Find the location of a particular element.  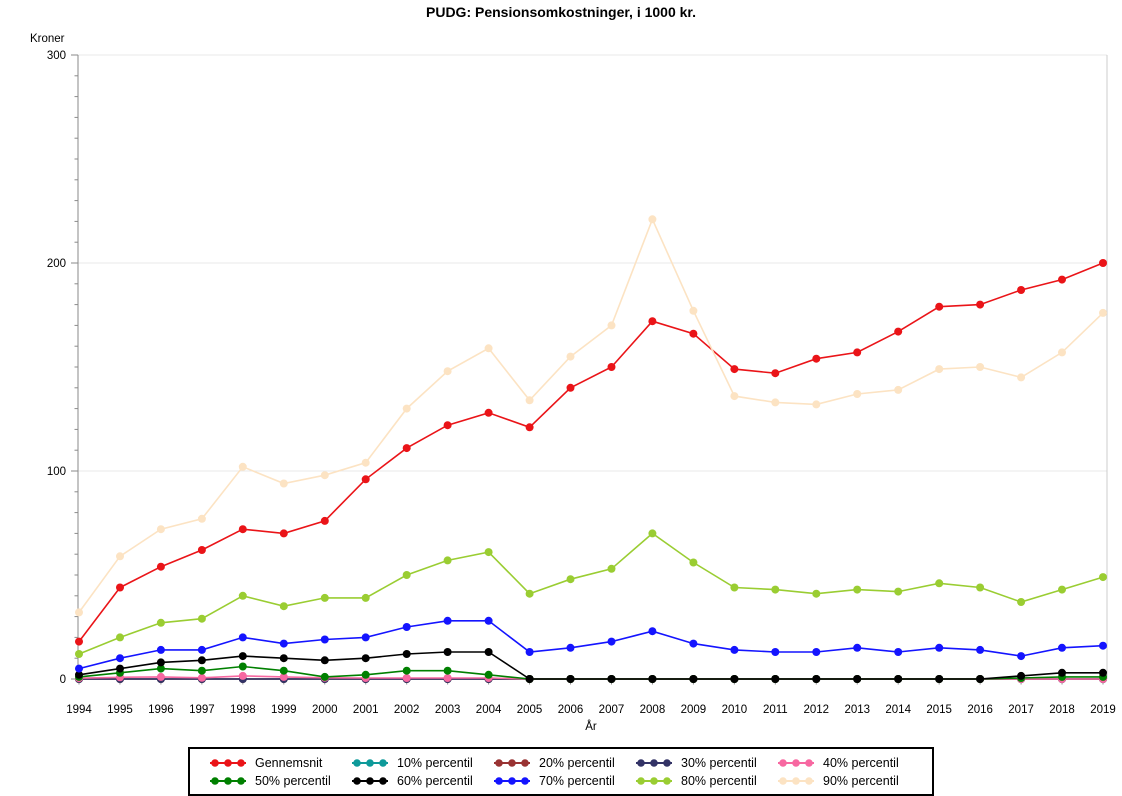

legend-item-40-percentil: 40% percentil is located at coordinates (847, 762).